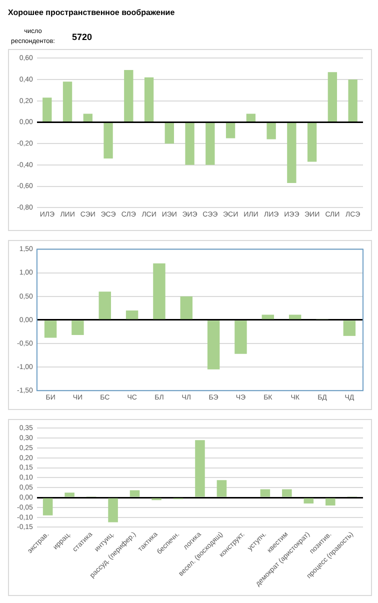  Describe the element at coordinates (82, 37) in the screenshot. I see `text: 5720` at that location.